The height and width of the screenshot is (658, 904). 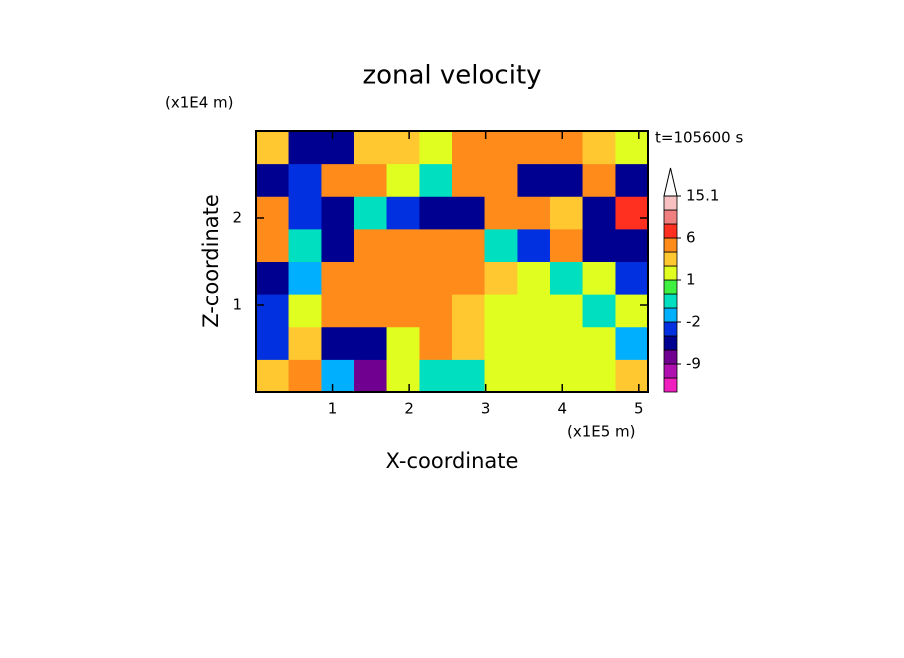 I want to click on colorbar-tick-label: -9, so click(x=693, y=364).